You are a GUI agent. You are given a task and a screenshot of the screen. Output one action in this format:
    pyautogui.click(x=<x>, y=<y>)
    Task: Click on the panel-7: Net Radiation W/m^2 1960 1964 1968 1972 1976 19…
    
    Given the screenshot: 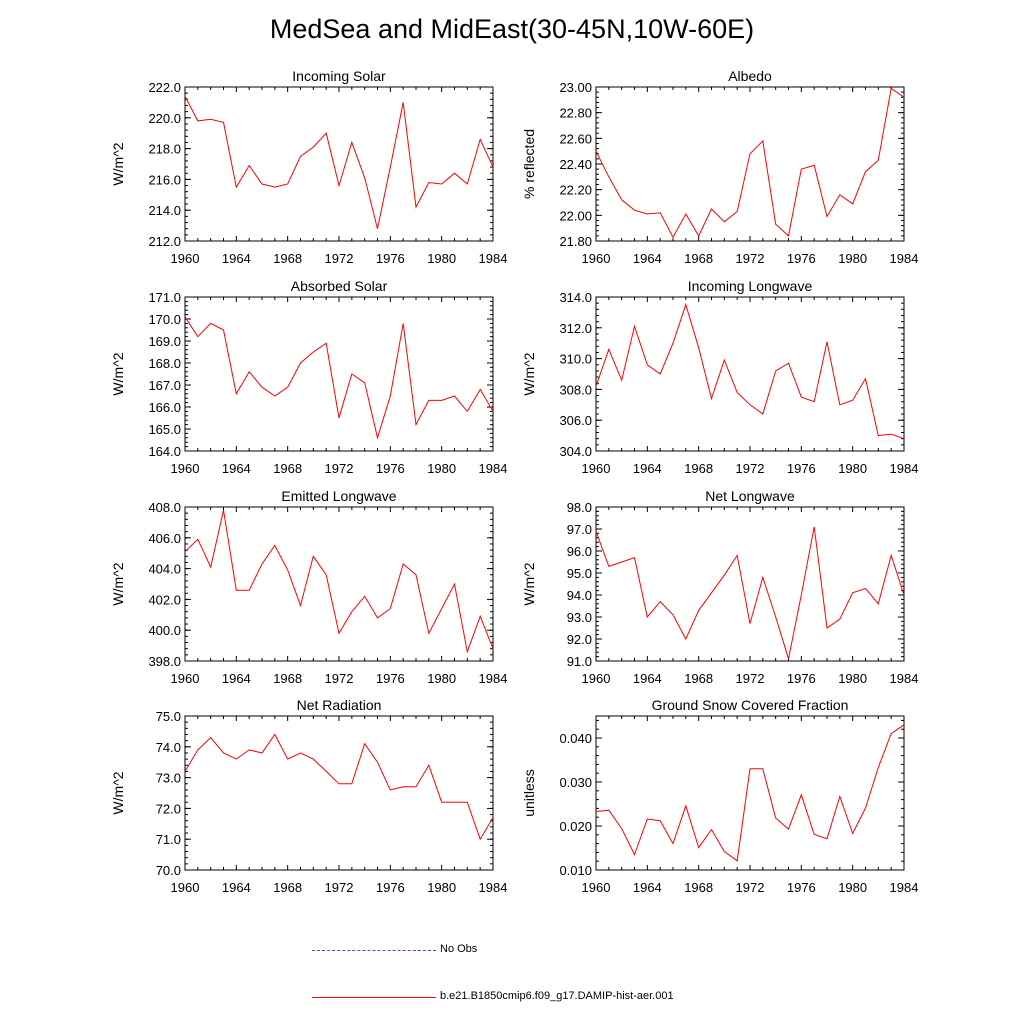 What is the action you would take?
    pyautogui.click(x=308, y=796)
    